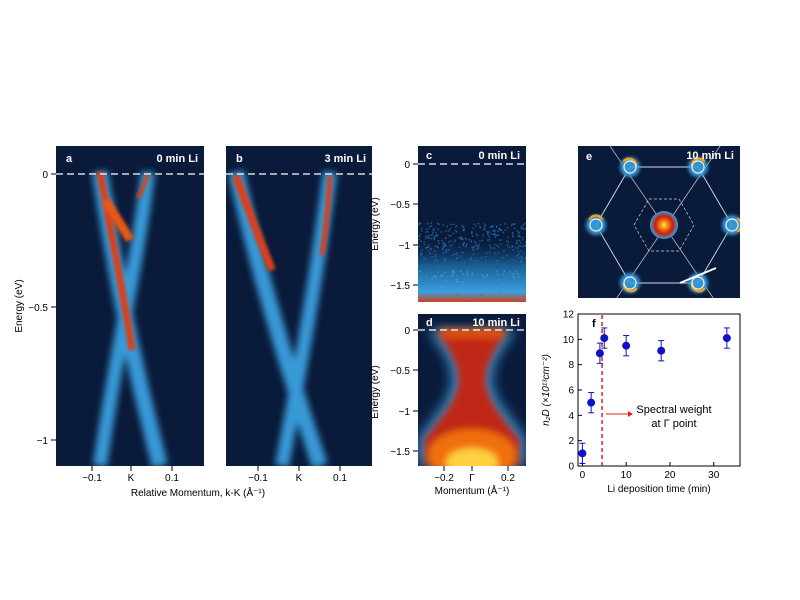 The image size is (800, 600). I want to click on panel-d-y-tick: −1.5, so click(400, 452).